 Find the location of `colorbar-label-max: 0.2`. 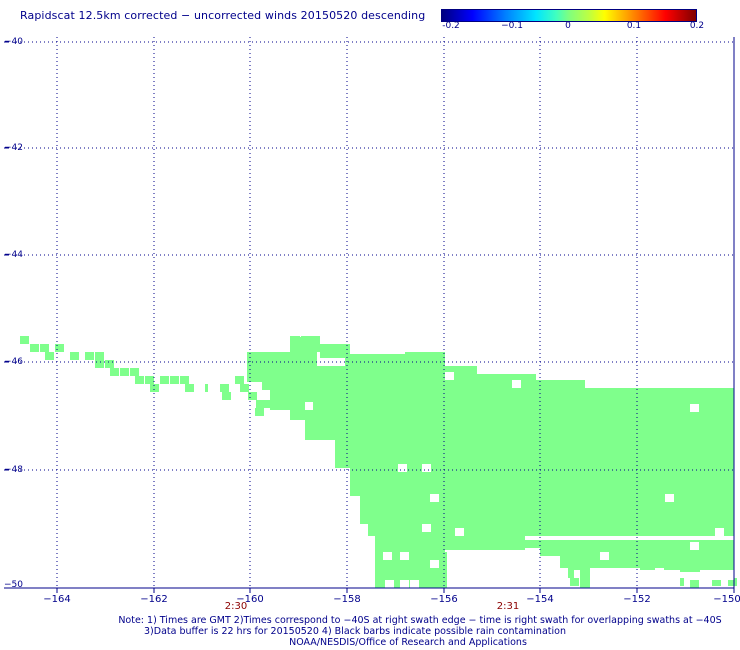

colorbar-label-max: 0.2 is located at coordinates (697, 26).